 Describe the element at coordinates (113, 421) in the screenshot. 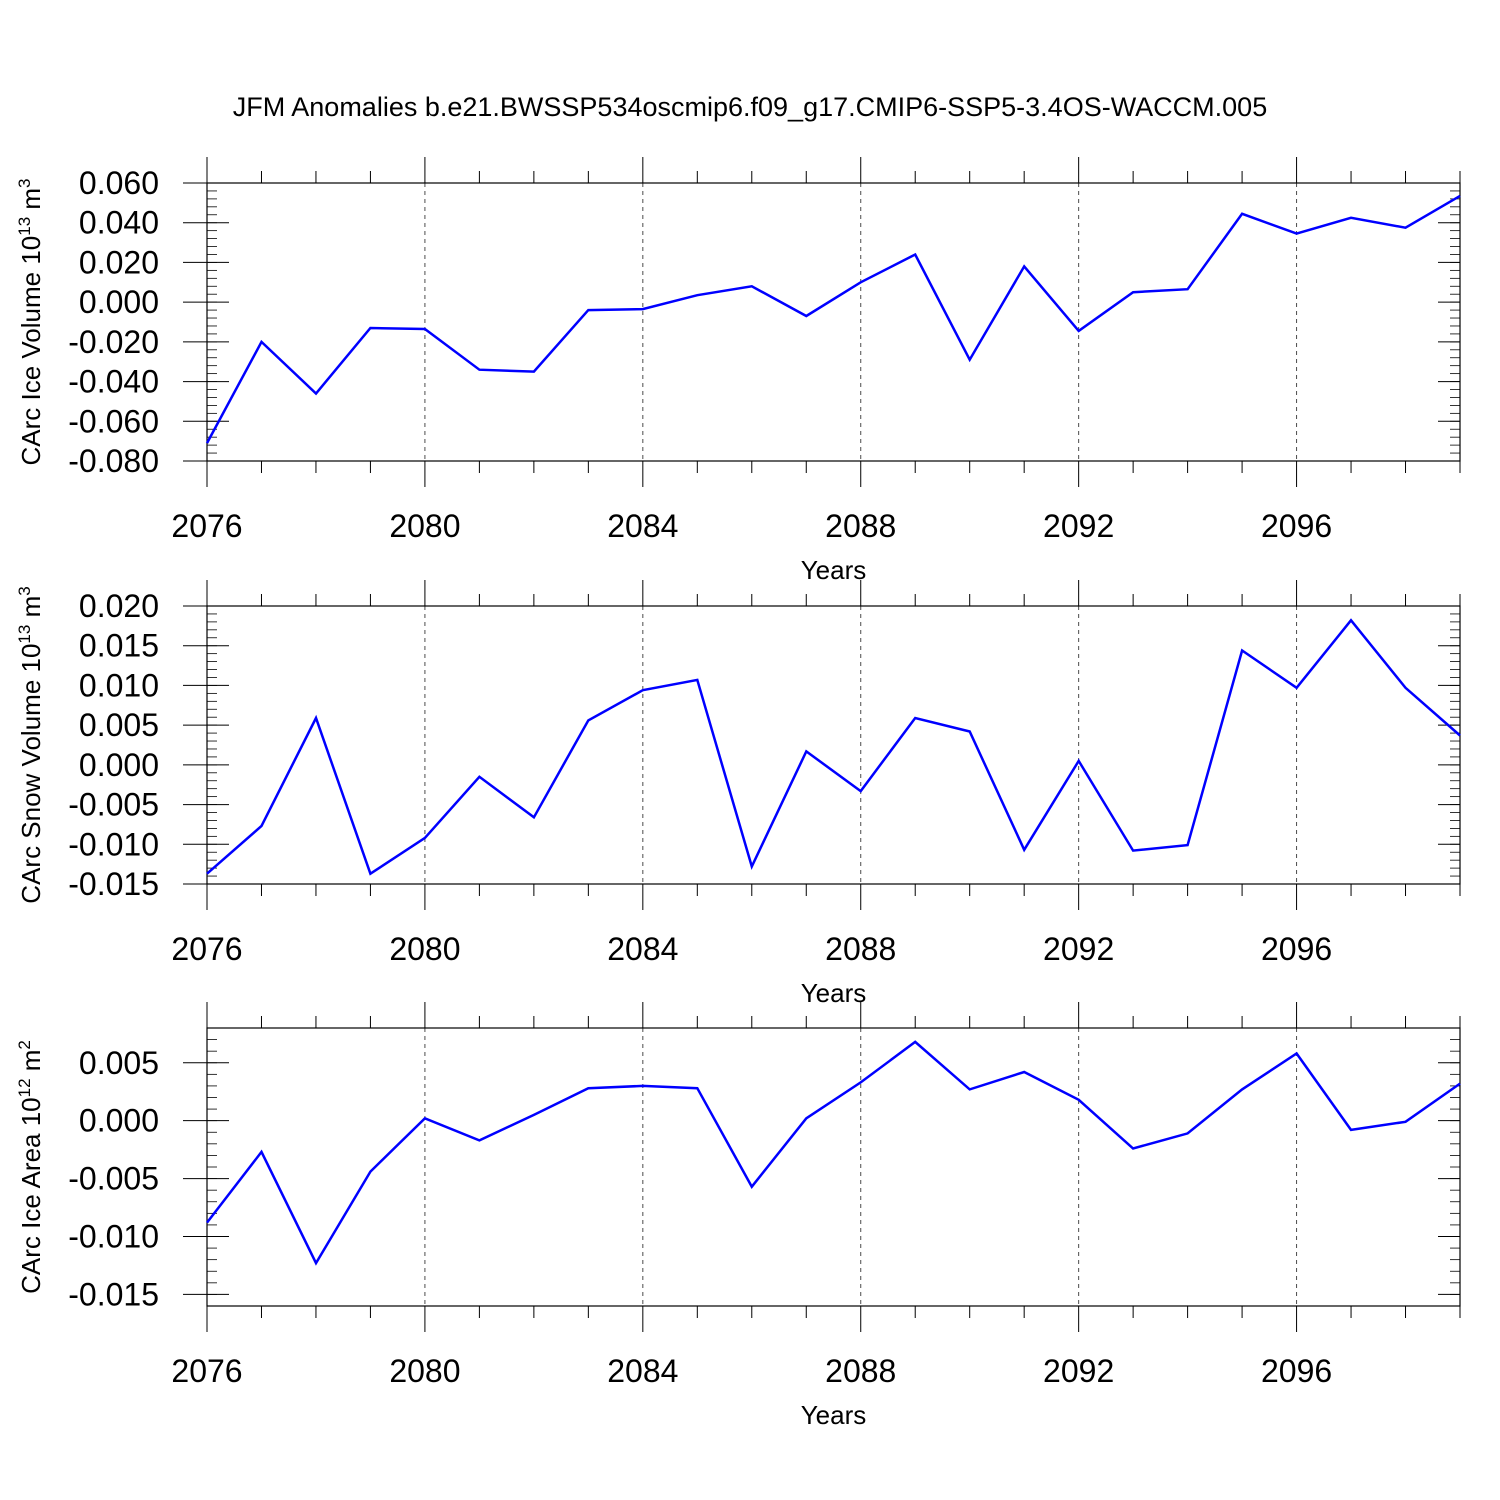

I see `y-tick-label: -0.060` at that location.